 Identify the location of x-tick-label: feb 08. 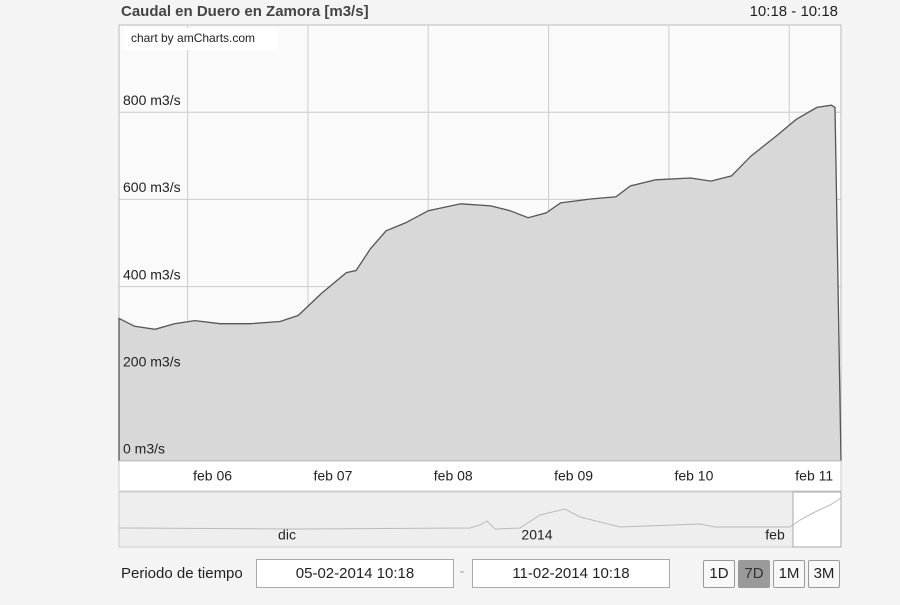
(453, 476).